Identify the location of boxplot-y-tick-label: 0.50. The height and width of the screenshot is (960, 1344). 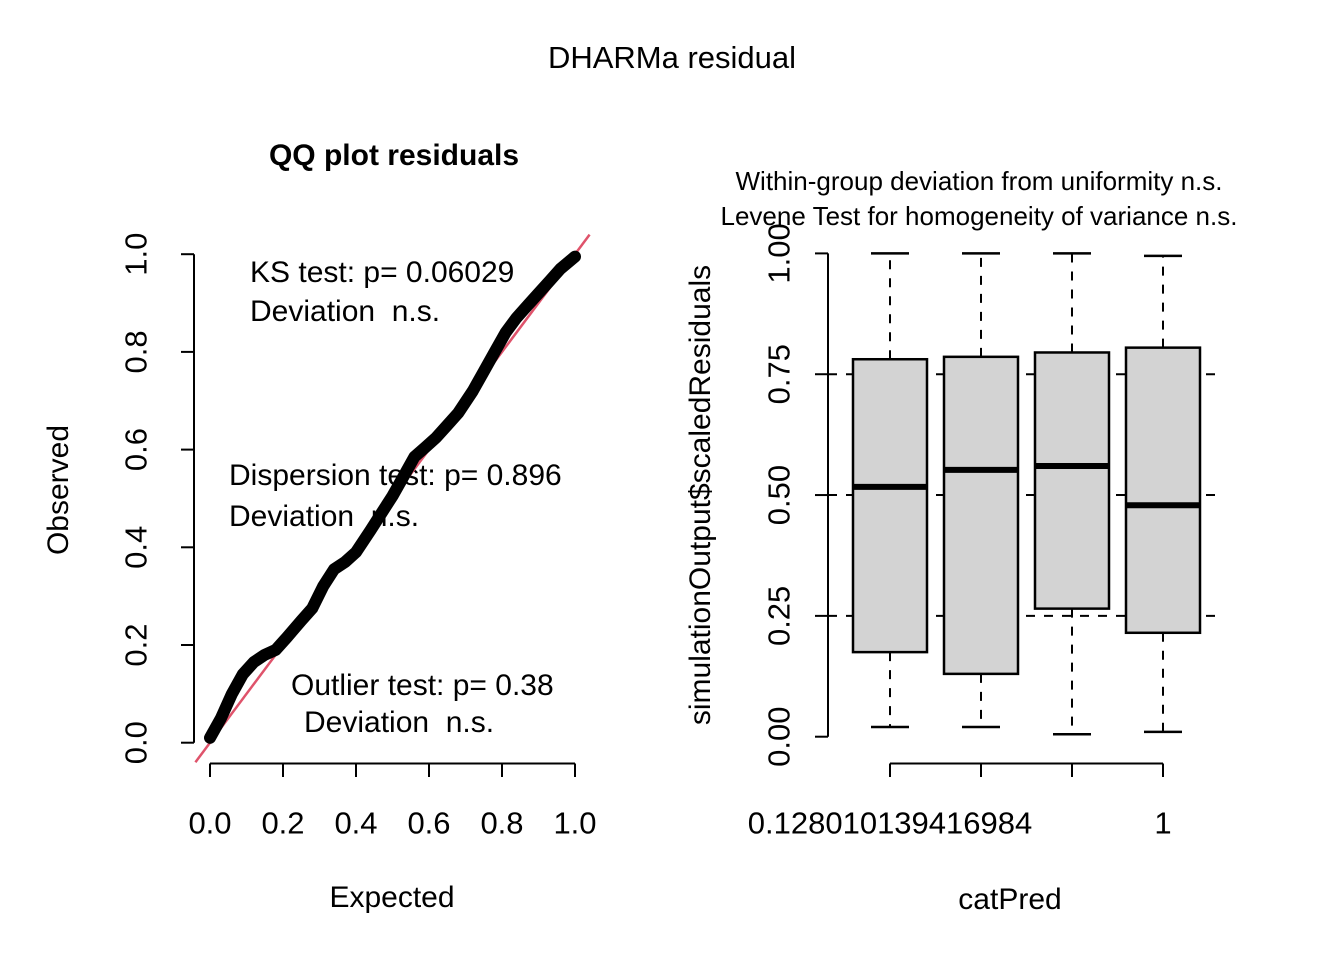
(779, 495).